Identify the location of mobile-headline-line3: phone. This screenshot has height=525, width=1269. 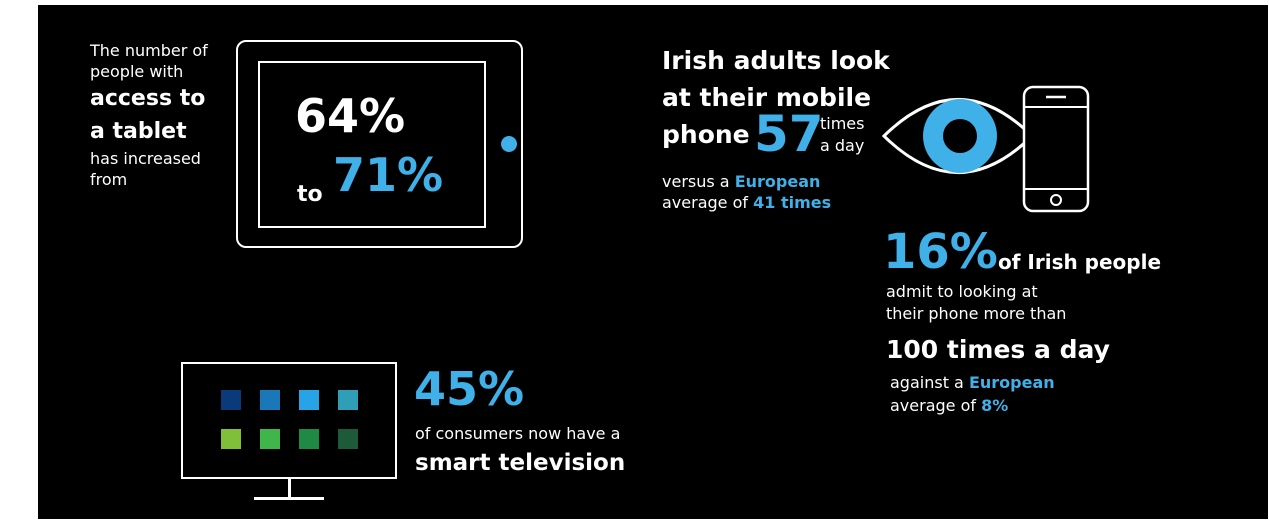
(706, 134).